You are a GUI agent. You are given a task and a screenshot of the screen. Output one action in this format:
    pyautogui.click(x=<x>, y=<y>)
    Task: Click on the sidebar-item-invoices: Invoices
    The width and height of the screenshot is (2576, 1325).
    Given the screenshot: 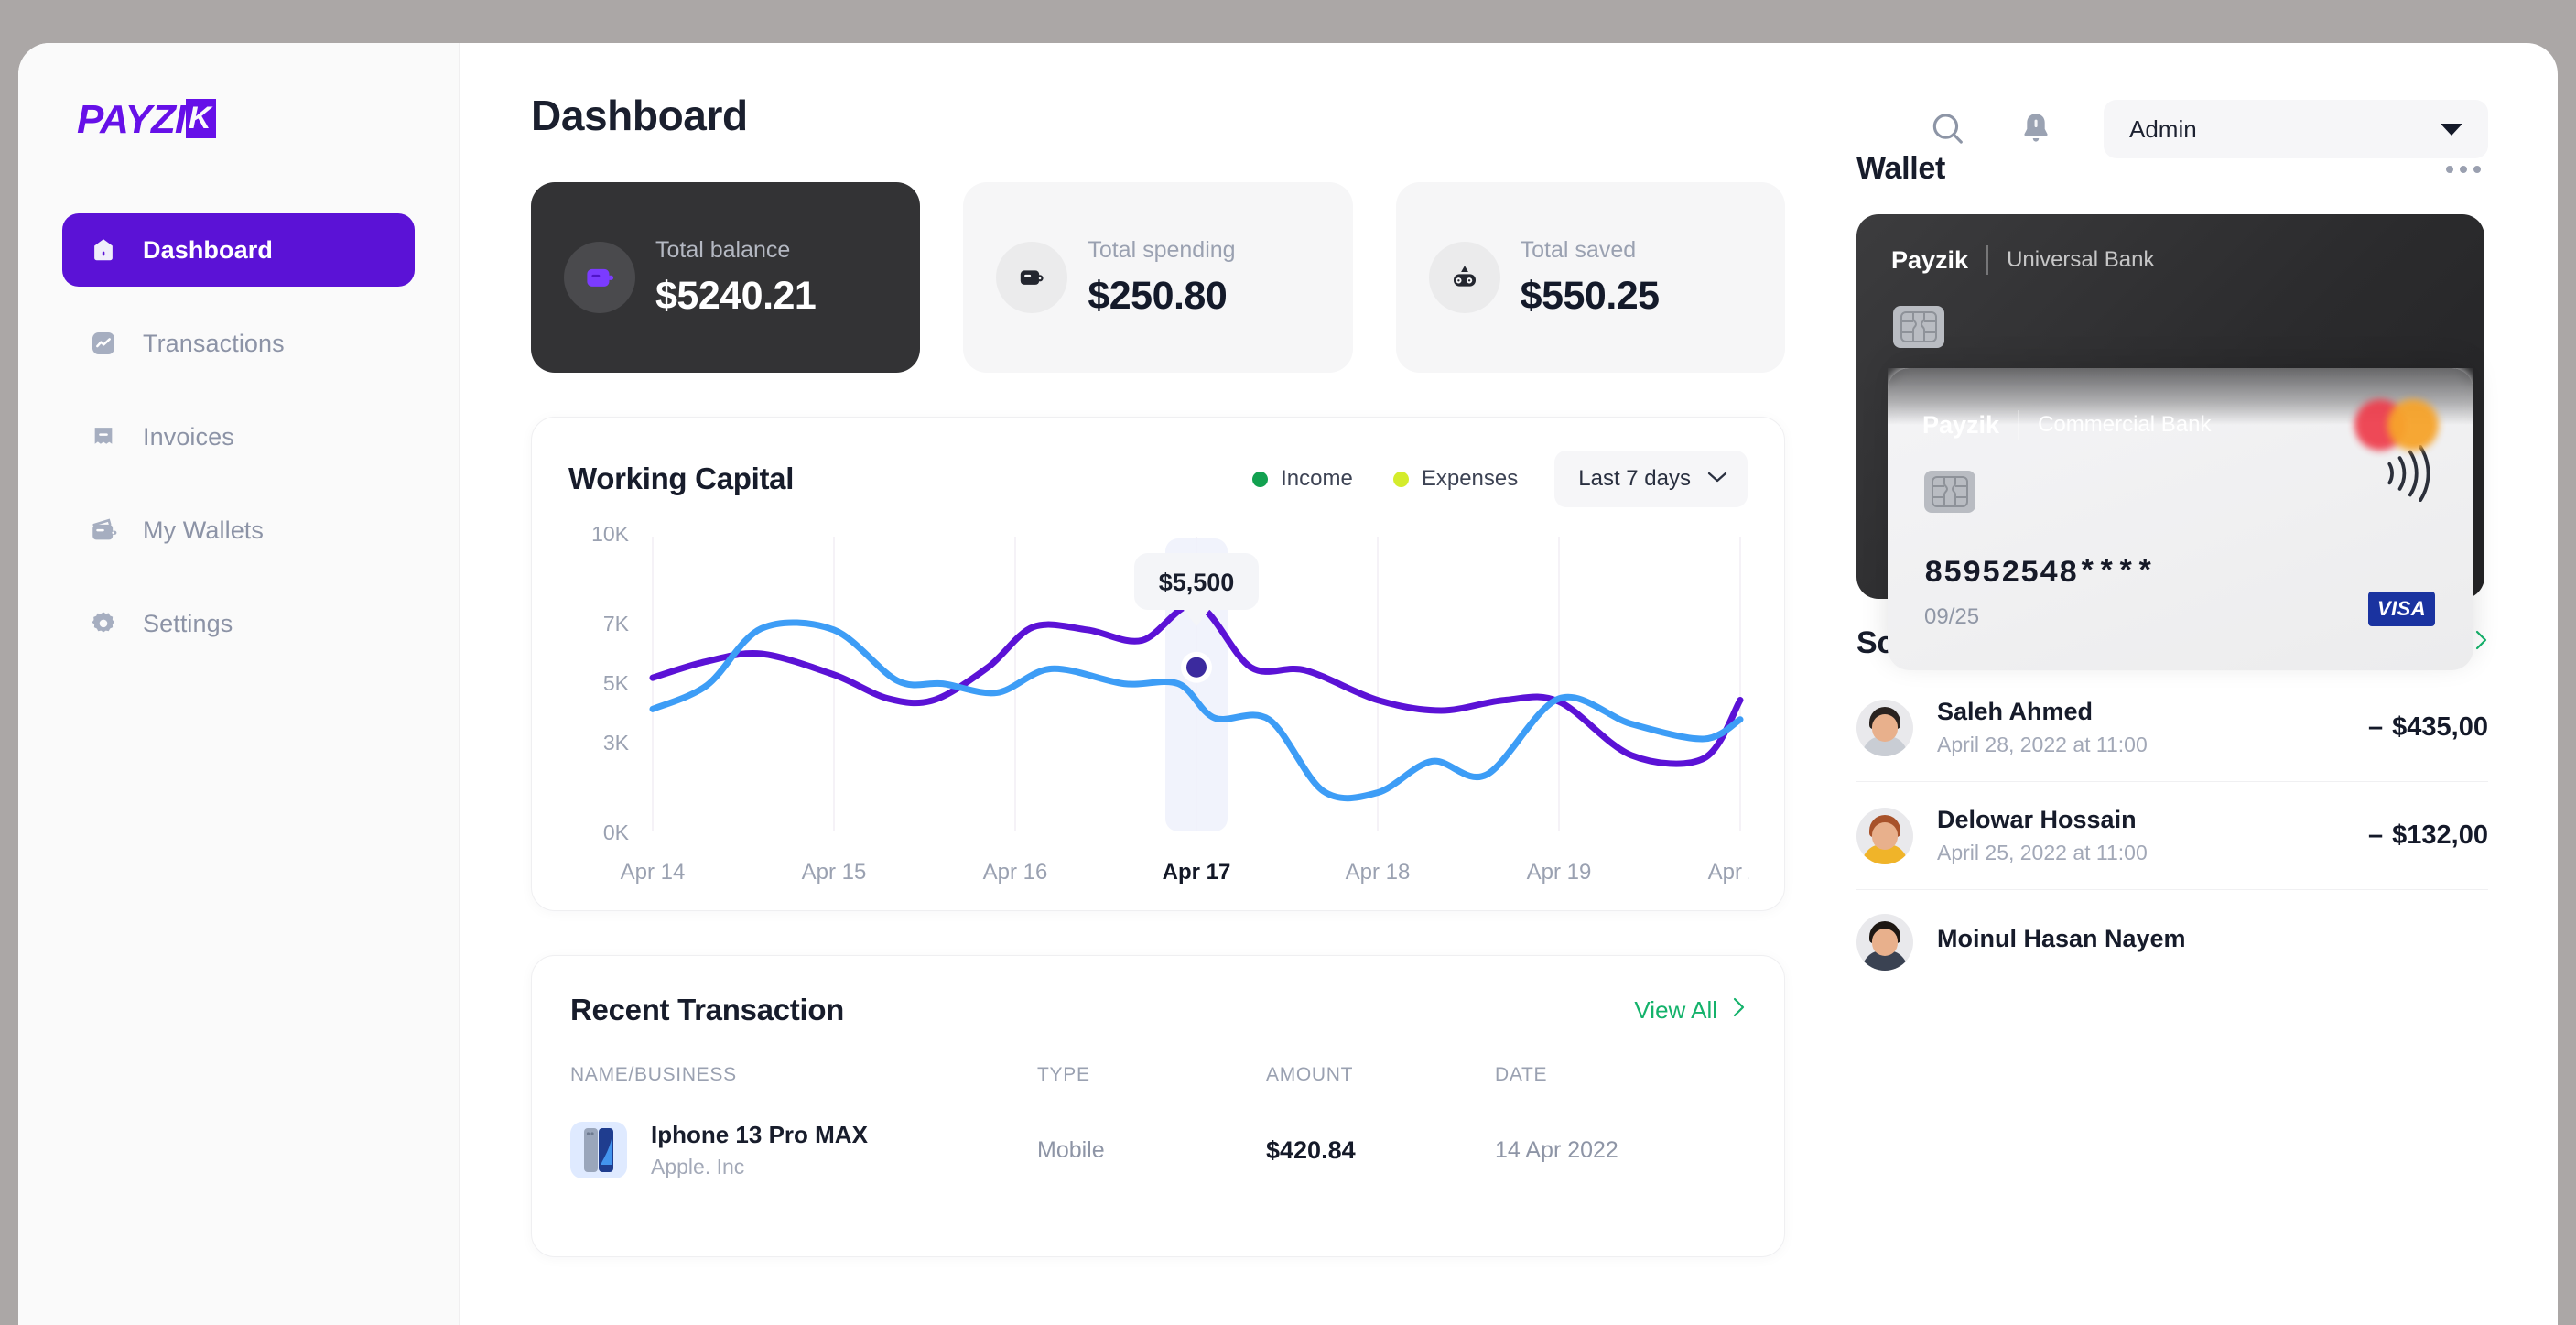 What is the action you would take?
    pyautogui.click(x=239, y=436)
    